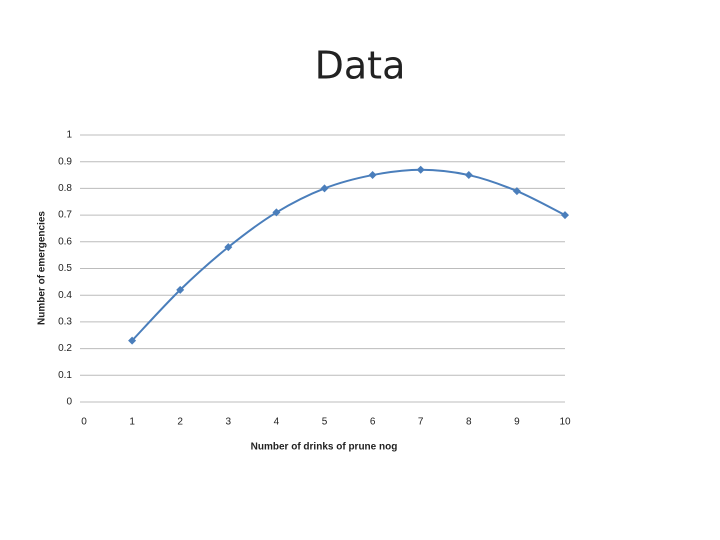  I want to click on y-tick-label: 0.8, so click(65, 188).